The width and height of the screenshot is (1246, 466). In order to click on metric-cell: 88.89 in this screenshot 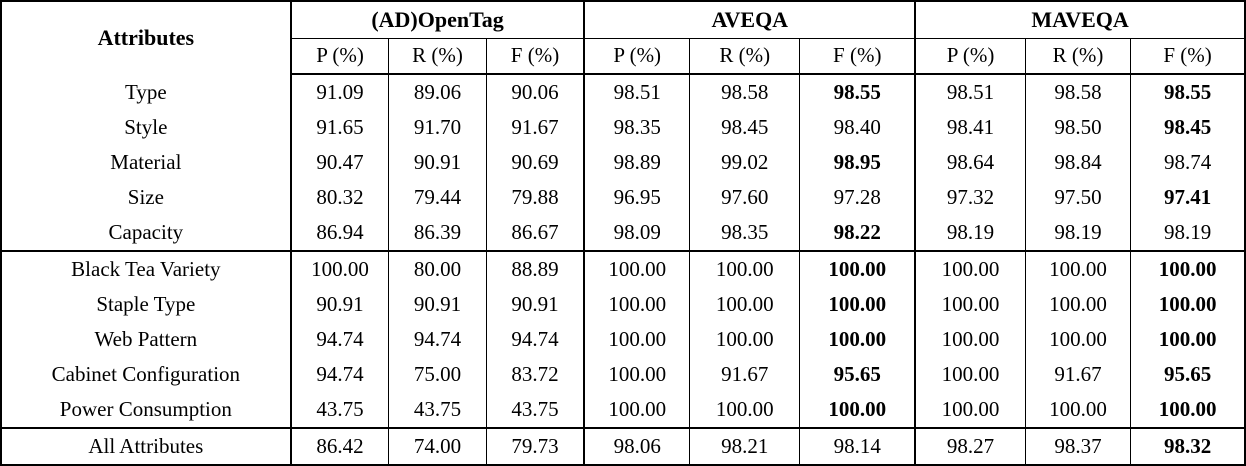, I will do `click(535, 268)`.